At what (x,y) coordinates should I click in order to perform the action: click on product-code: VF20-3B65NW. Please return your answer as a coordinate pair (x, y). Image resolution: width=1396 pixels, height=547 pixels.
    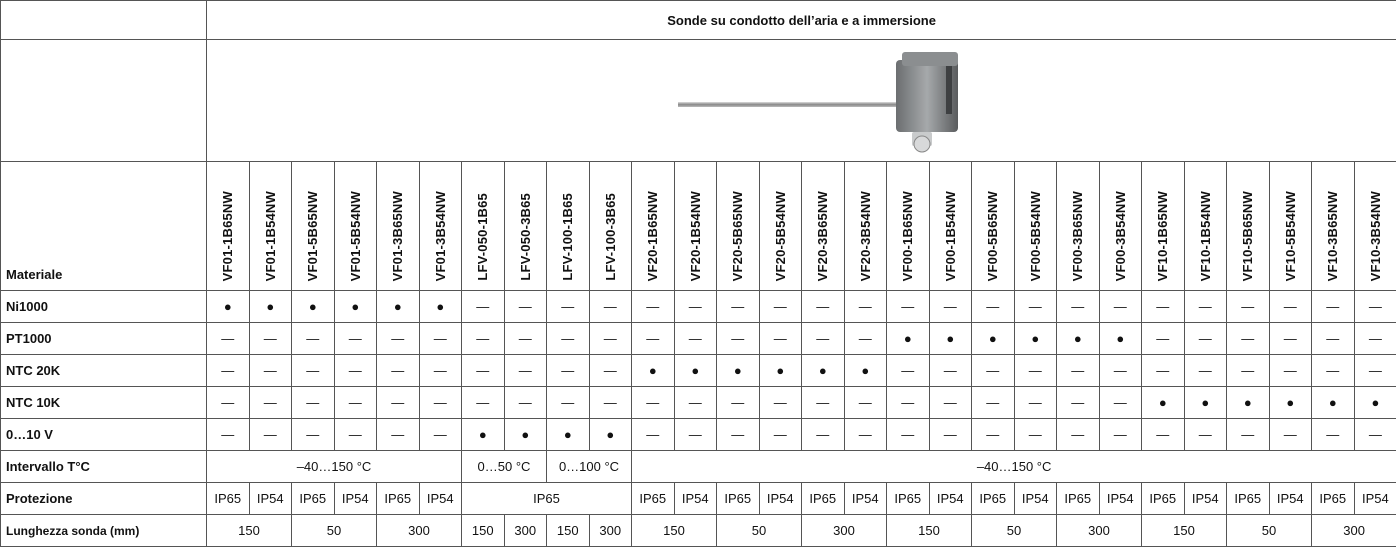
    Looking at the image, I should click on (822, 236).